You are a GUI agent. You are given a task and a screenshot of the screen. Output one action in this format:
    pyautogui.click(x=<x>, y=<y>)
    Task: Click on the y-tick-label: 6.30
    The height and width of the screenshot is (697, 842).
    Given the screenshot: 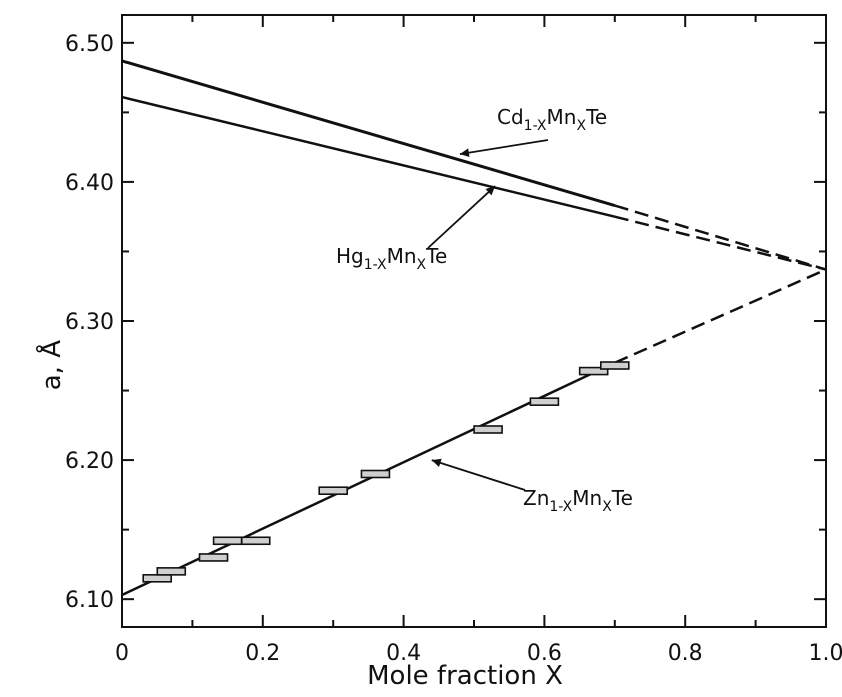 What is the action you would take?
    pyautogui.click(x=89, y=322)
    